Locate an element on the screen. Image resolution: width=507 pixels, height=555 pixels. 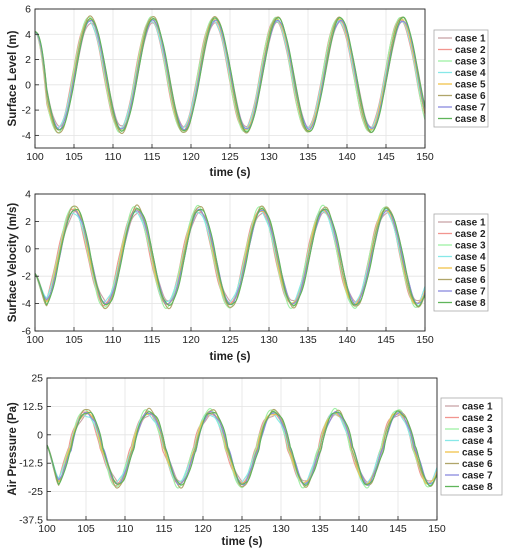
y-tick-label: 6 is located at coordinates (28, 10).